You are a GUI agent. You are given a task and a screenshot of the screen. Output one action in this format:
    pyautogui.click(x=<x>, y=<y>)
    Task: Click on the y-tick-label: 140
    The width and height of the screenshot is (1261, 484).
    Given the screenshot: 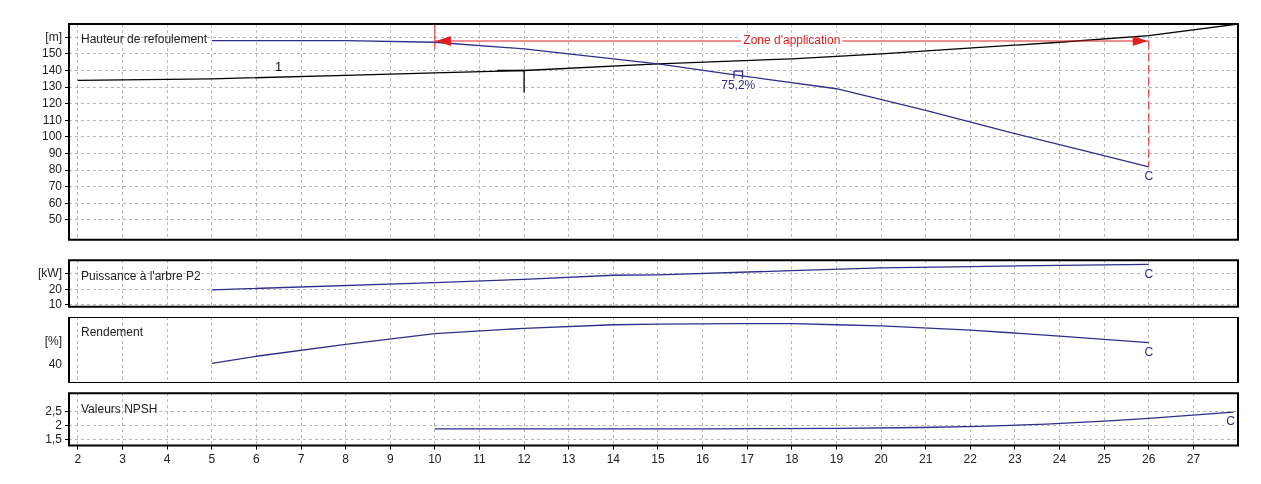 What is the action you would take?
    pyautogui.click(x=52, y=69)
    